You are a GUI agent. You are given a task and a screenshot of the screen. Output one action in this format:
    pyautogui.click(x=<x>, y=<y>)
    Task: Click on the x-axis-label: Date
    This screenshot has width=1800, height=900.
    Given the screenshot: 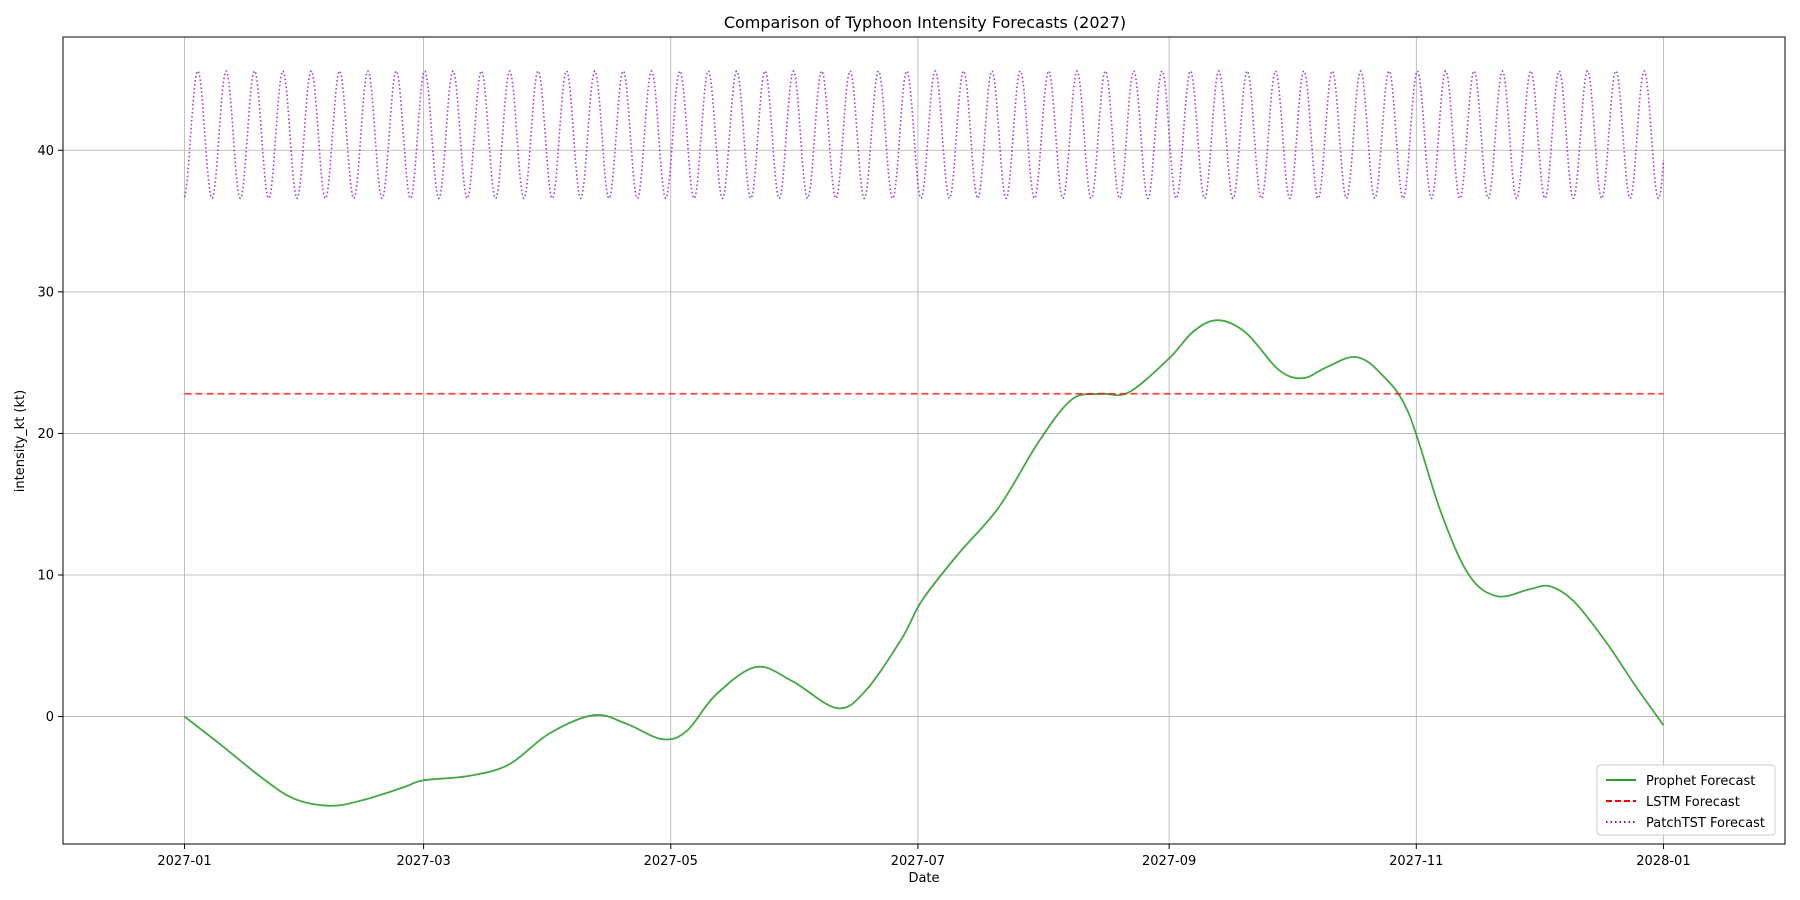 What is the action you would take?
    pyautogui.click(x=923, y=878)
    